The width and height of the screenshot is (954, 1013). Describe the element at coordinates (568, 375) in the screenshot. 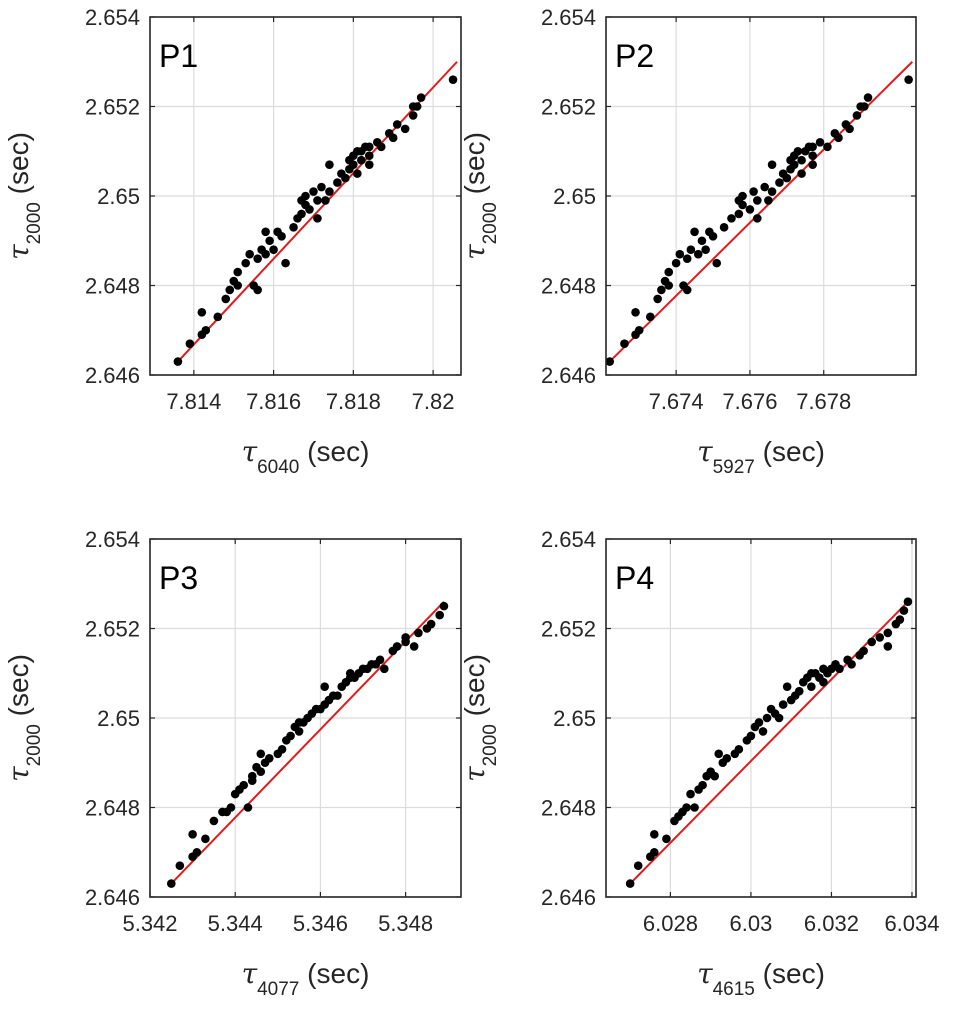

I see `y-tick-label: 2.646` at that location.